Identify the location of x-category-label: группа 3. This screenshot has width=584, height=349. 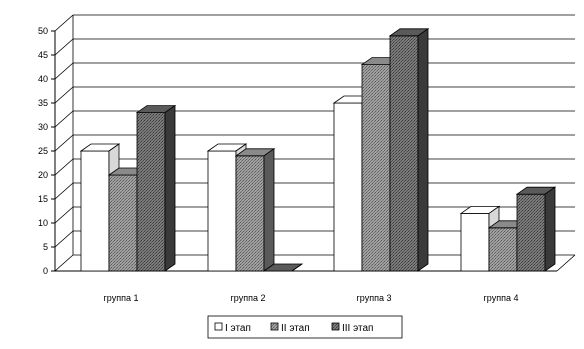
(374, 298).